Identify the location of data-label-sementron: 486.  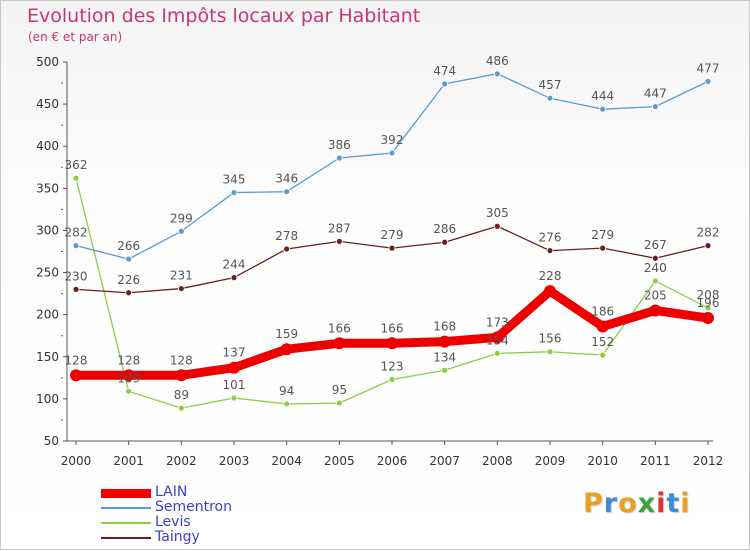
(497, 61).